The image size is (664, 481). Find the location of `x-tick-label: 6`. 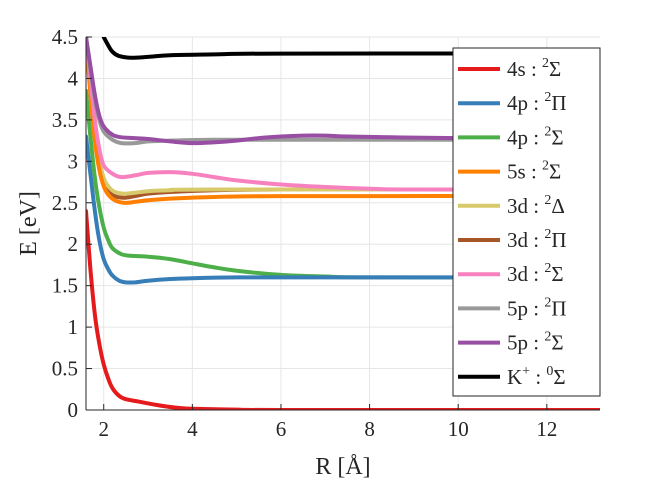

x-tick-label: 6 is located at coordinates (281, 429).